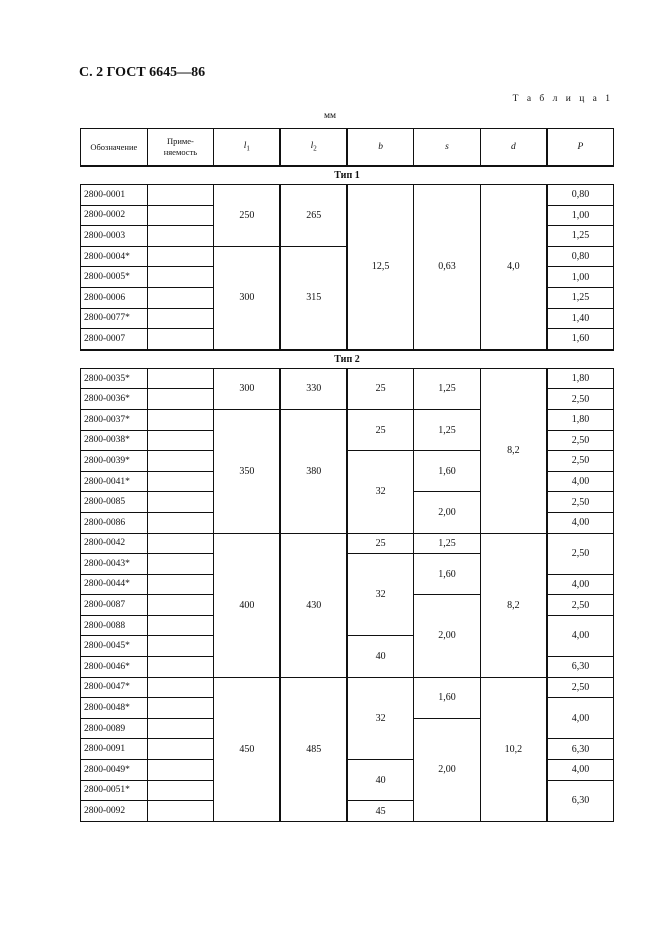  Describe the element at coordinates (313, 749) in the screenshot. I see `l2-cell: 485` at that location.